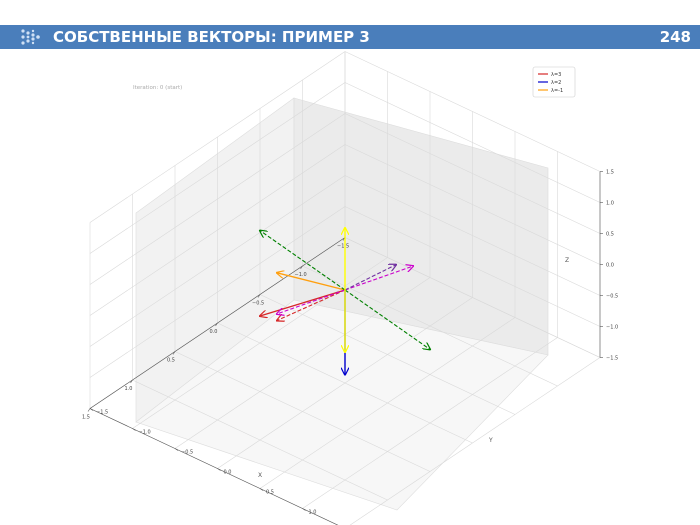 Image resolution: width=700 pixels, height=525 pixels. What do you see at coordinates (610, 173) in the screenshot?
I see `z-tick-label: 1.5` at bounding box center [610, 173].